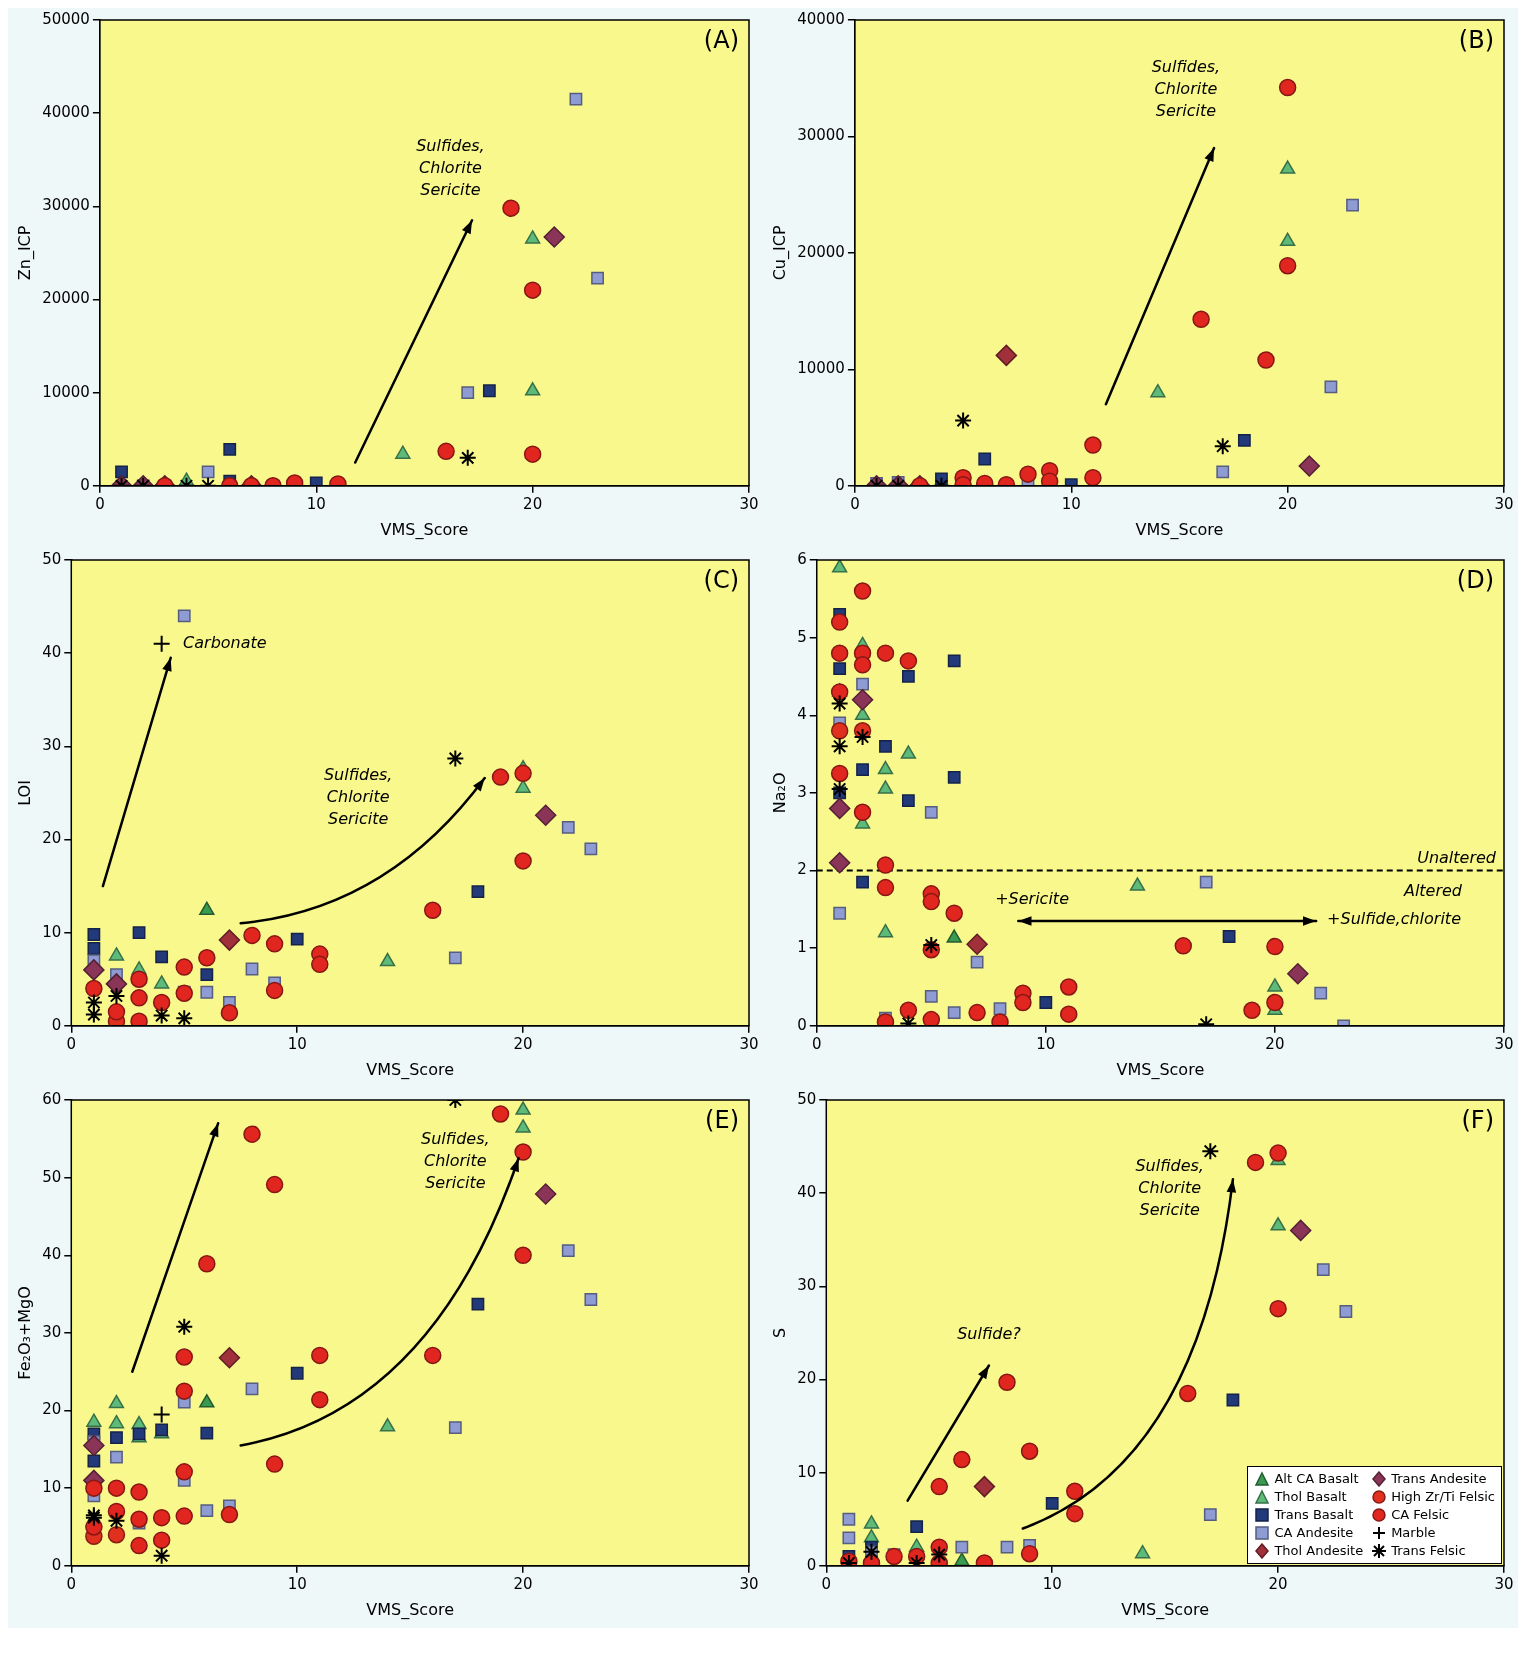  I want to click on annotation: (B), so click(1476, 40).